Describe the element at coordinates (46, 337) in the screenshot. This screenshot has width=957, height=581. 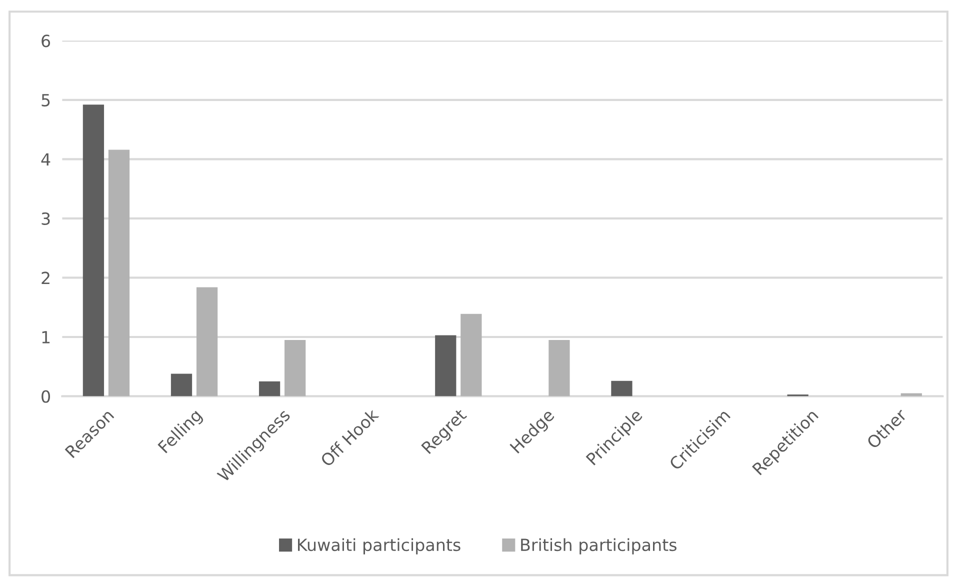
I see `y-tick-label: 1` at that location.